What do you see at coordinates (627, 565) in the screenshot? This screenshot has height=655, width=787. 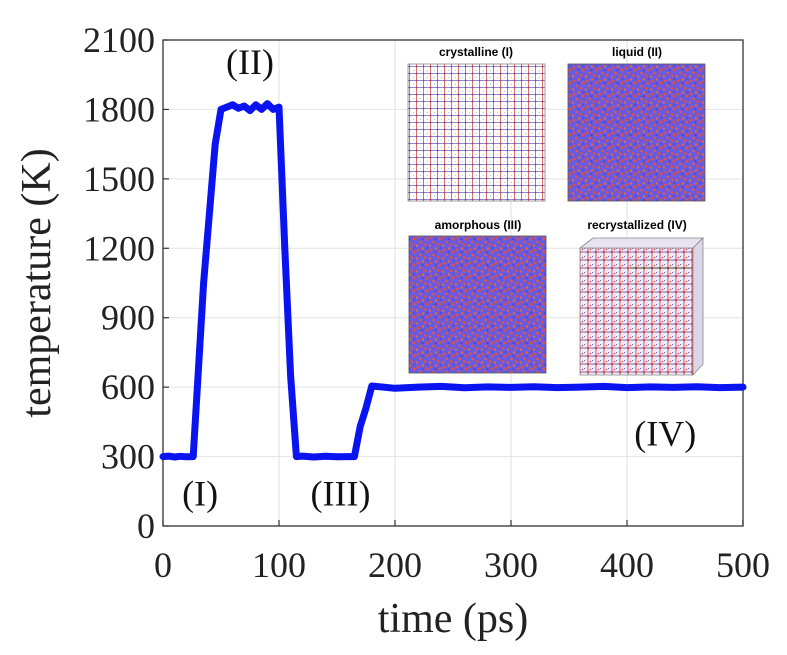 I see `x-tick-label: 400` at bounding box center [627, 565].